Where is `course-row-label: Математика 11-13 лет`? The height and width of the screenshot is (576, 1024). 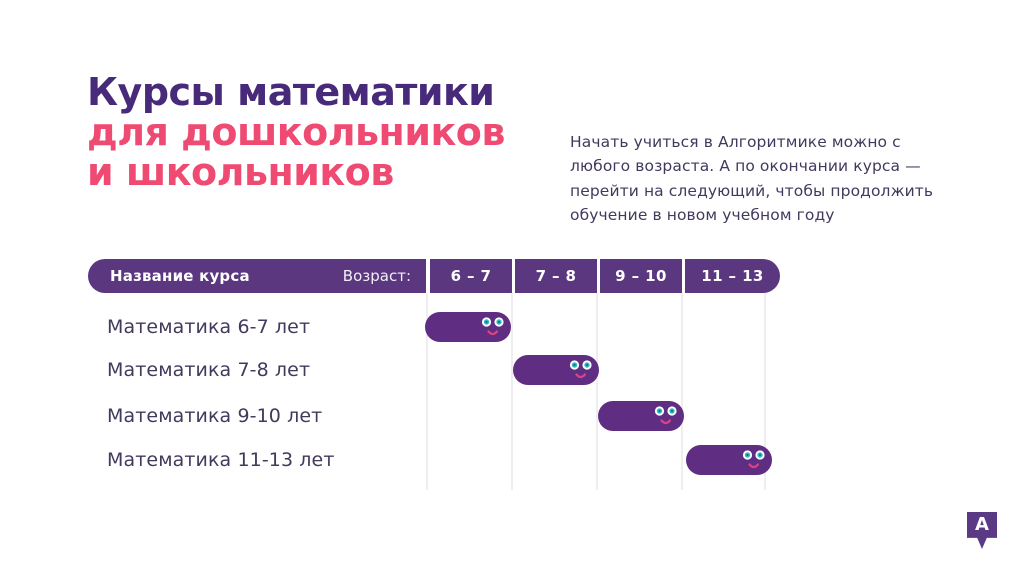 course-row-label: Математика 11-13 лет is located at coordinates (221, 460).